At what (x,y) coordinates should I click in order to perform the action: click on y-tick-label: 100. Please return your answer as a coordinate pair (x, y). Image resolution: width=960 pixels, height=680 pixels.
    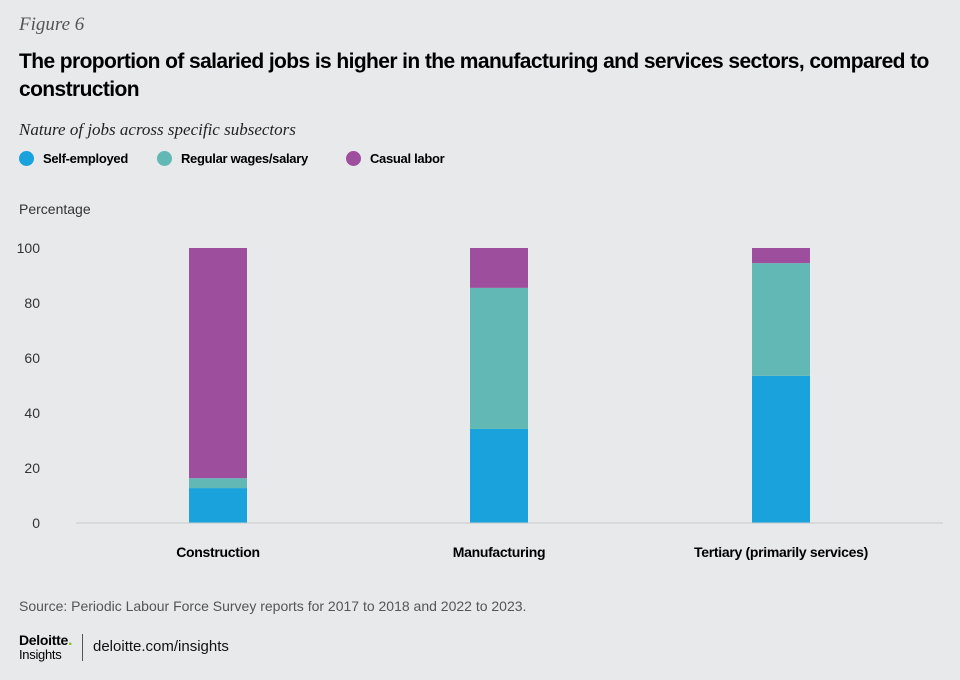
    Looking at the image, I should click on (29, 248).